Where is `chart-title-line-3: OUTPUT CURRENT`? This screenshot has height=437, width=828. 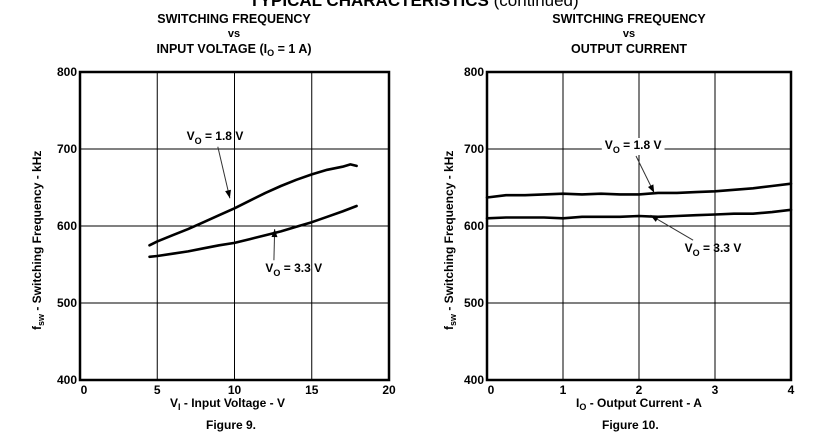
chart-title-line-3: OUTPUT CURRENT is located at coordinates (629, 49).